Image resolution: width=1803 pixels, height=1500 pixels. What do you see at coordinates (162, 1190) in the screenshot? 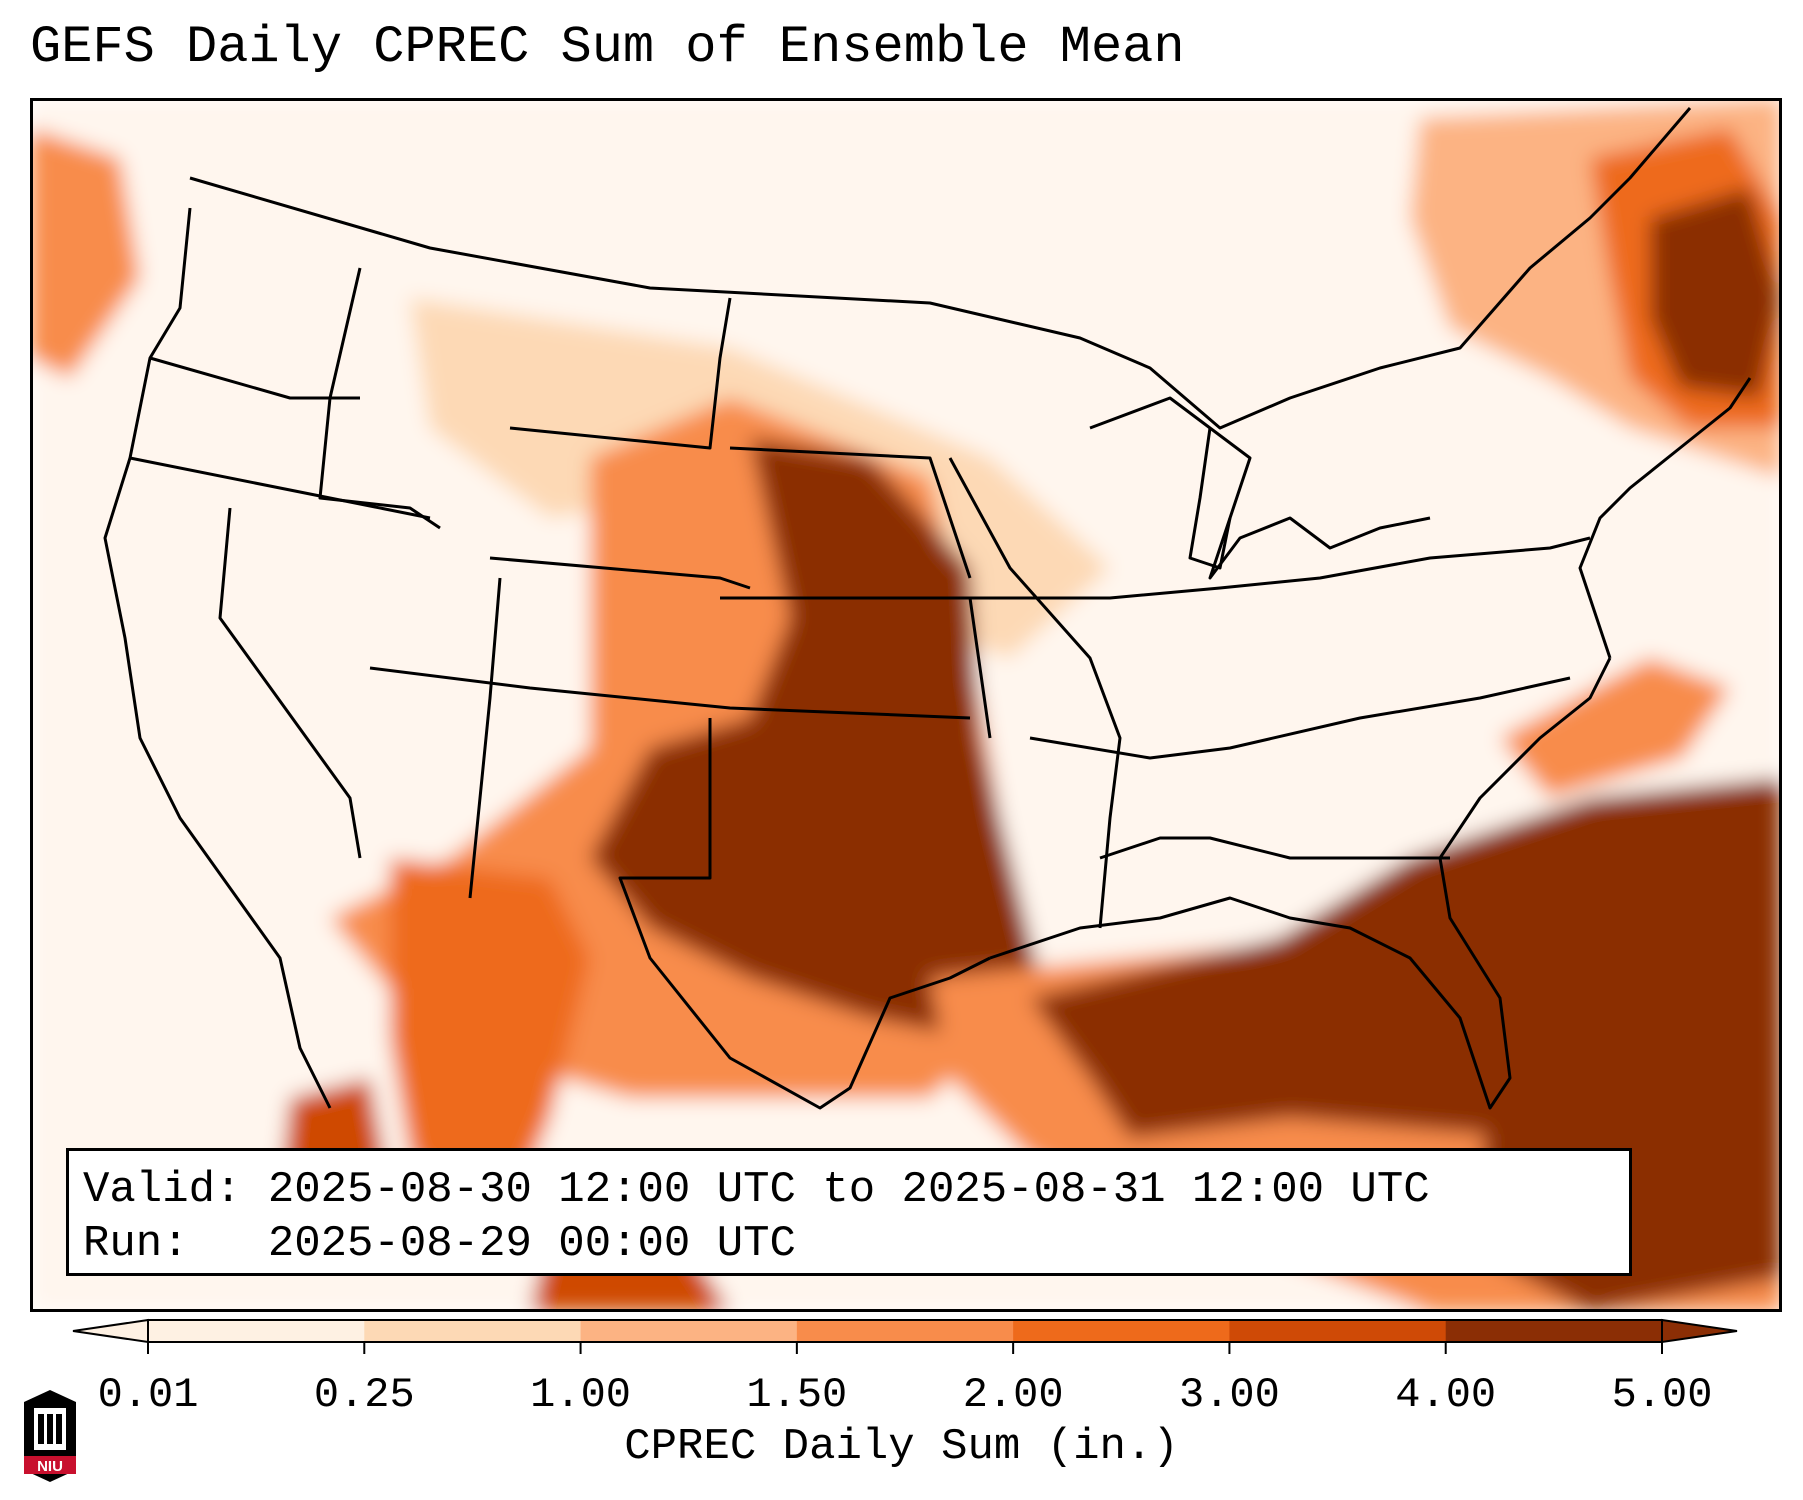
I see `valid-label: Valid:` at bounding box center [162, 1190].